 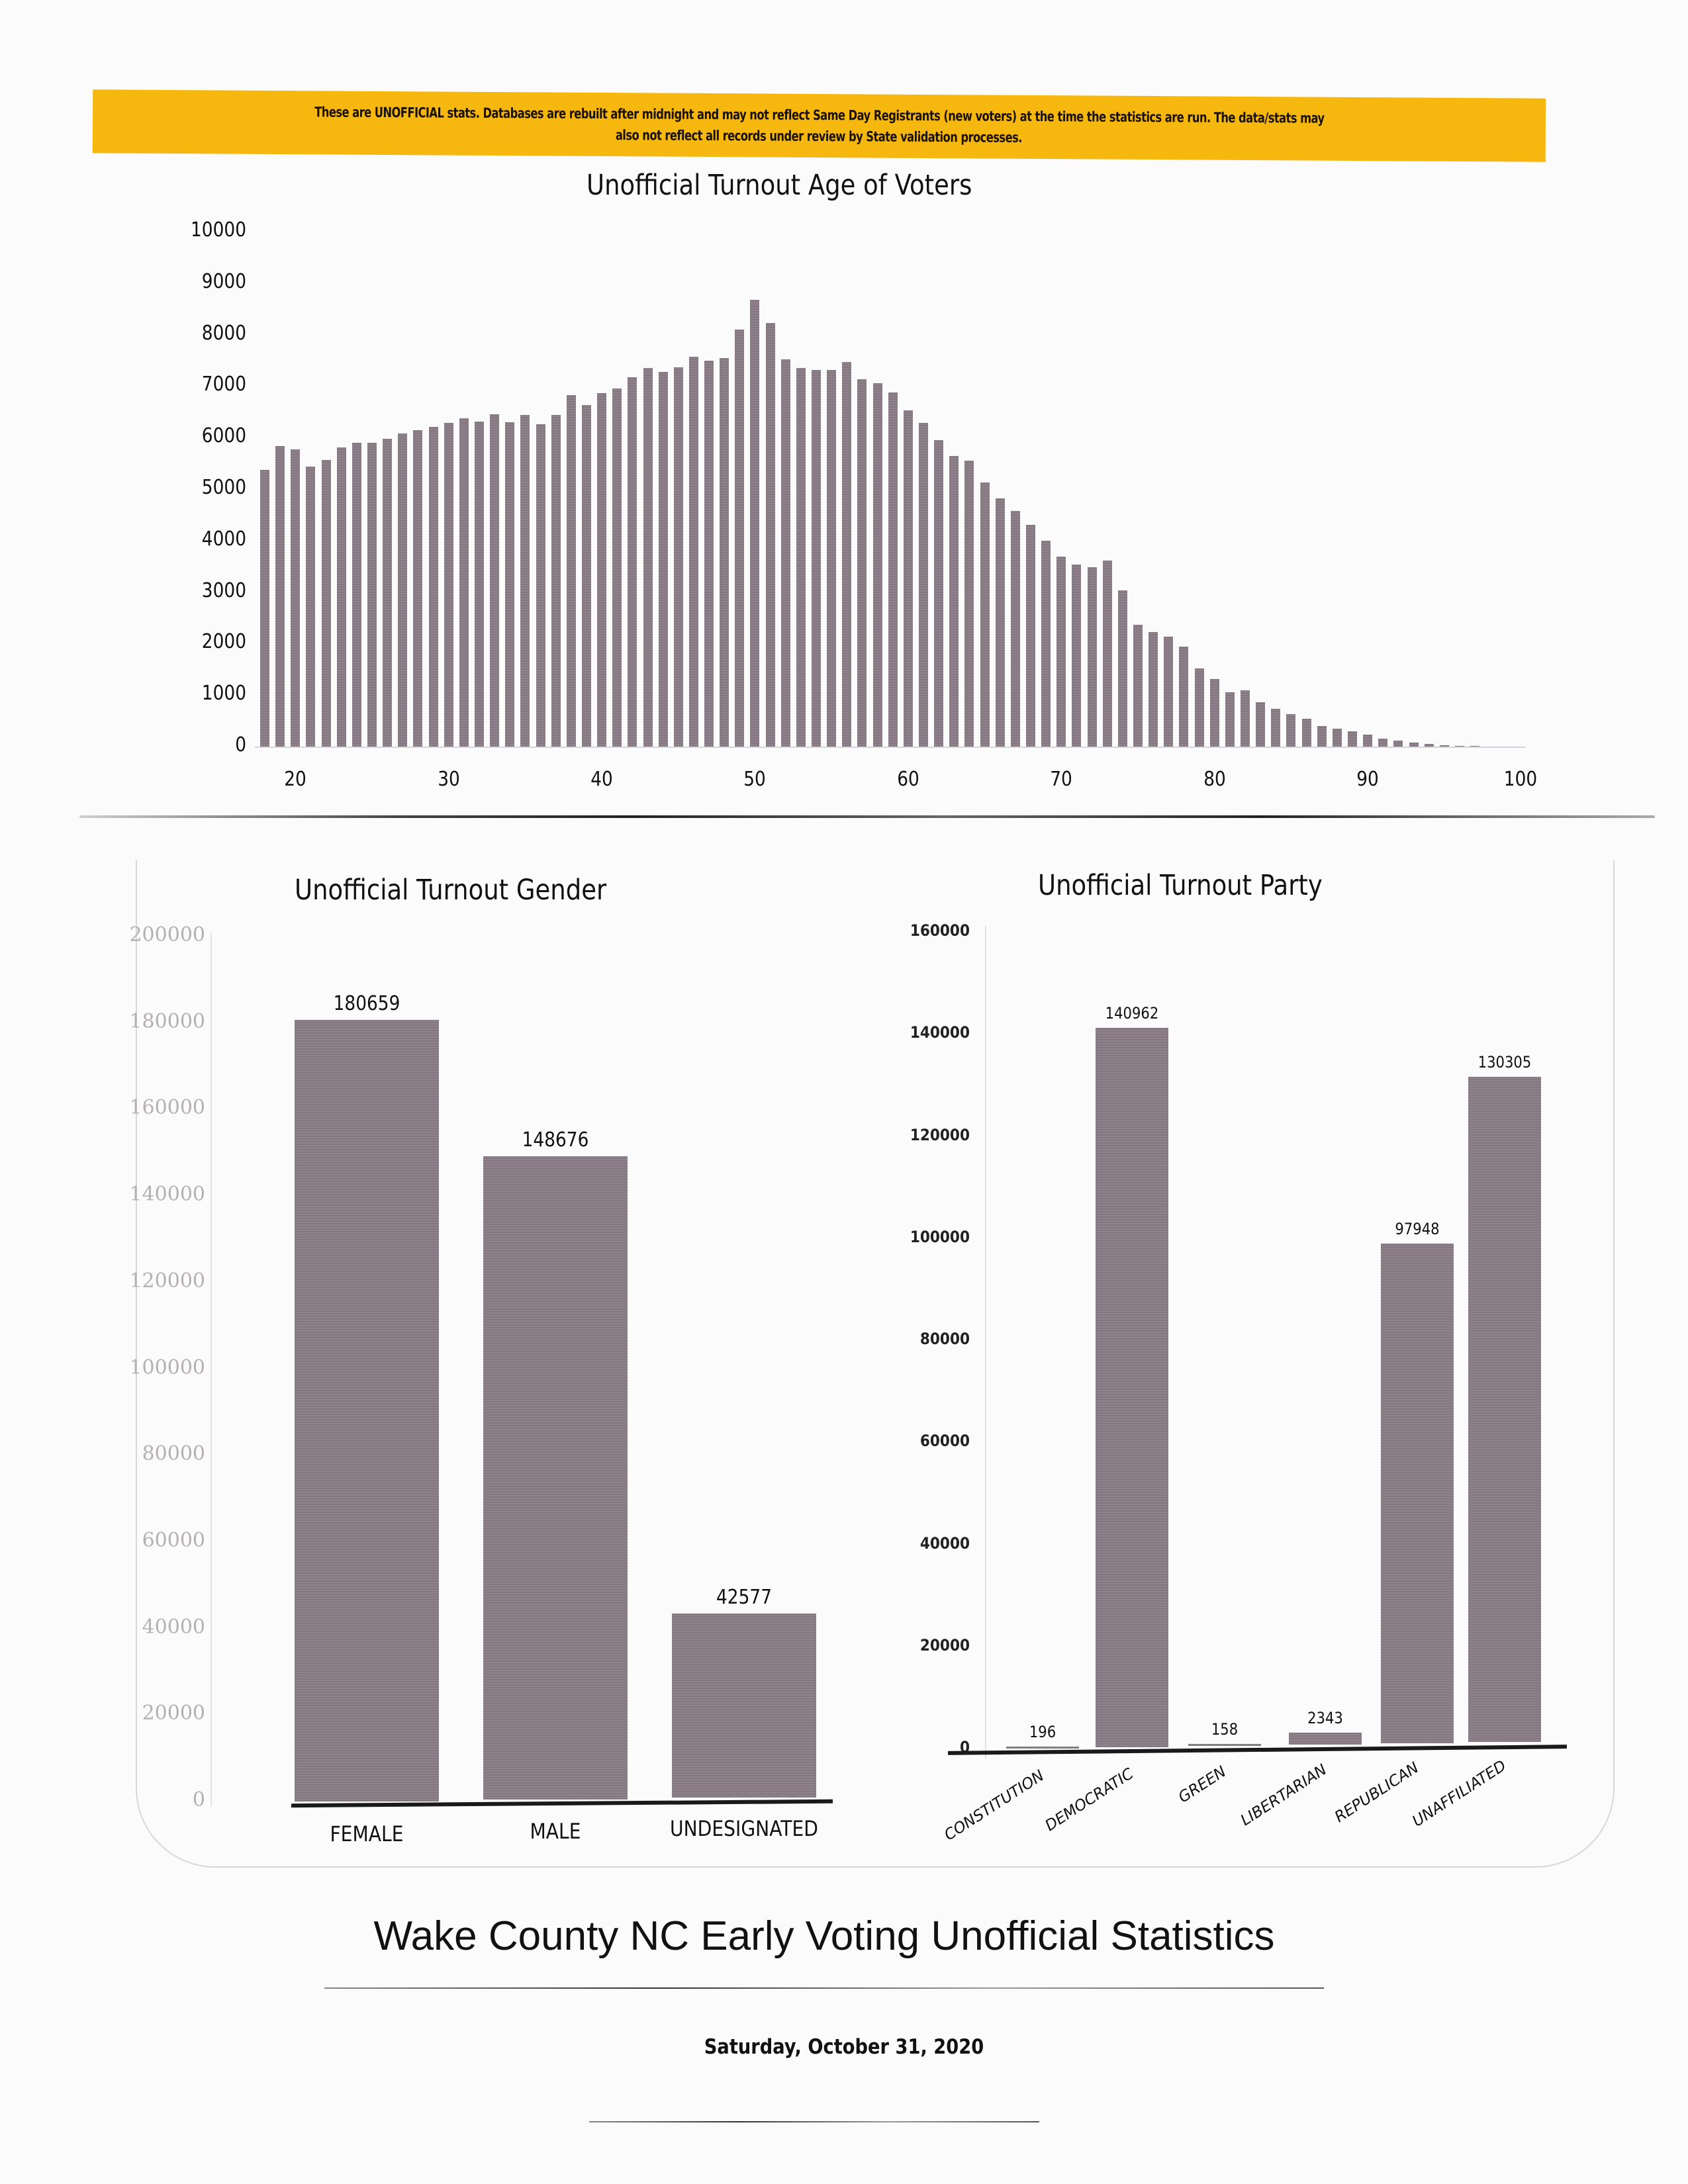 I want to click on party-y-tick: 160000, so click(x=940, y=930).